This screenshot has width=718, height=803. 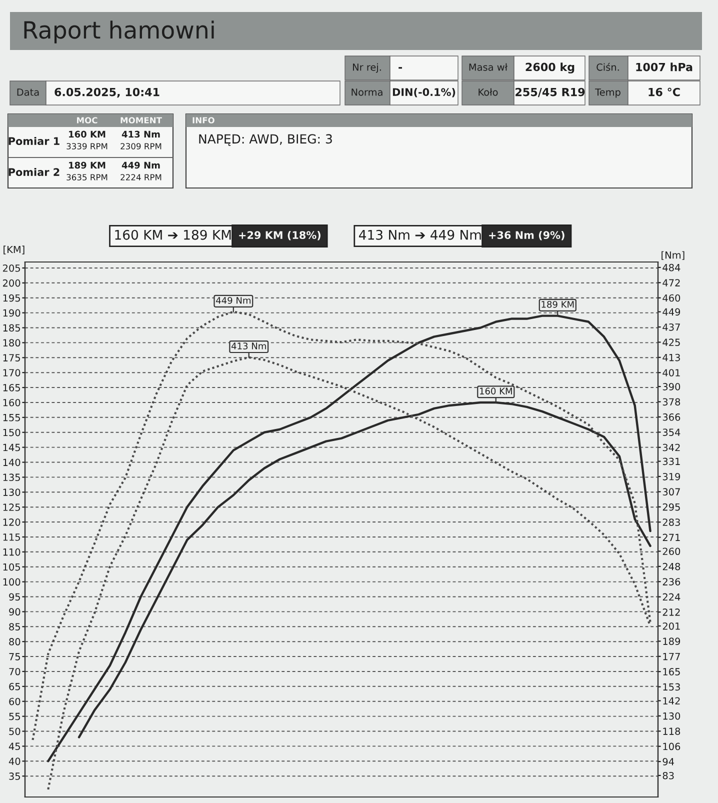 I want to click on text: +36 Nm (9%), so click(x=526, y=235).